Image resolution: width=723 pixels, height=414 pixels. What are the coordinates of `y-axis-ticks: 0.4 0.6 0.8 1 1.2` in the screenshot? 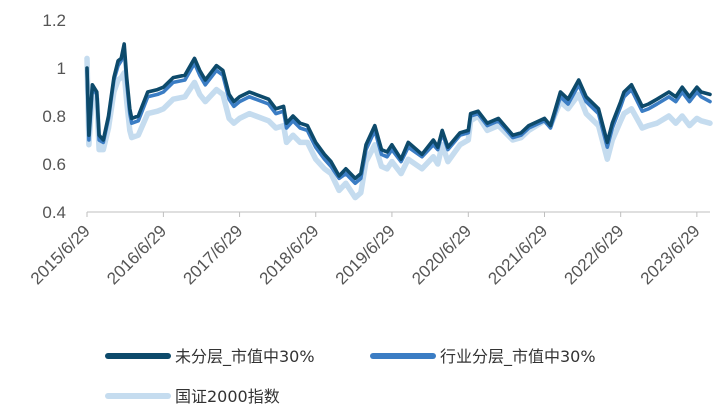 It's located at (54, 116).